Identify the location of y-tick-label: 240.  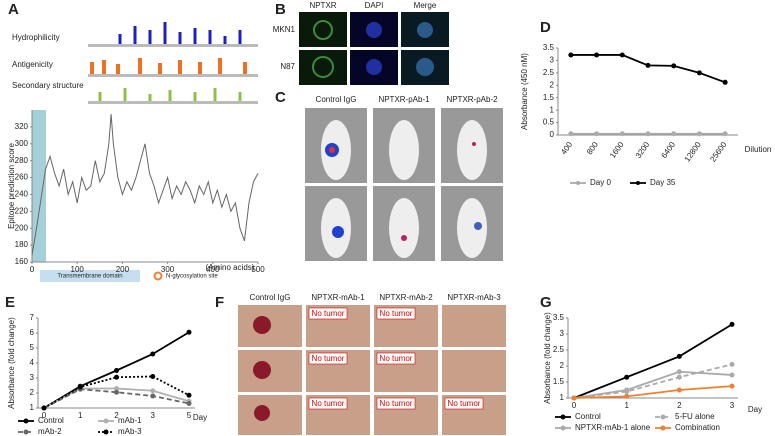
(22, 194).